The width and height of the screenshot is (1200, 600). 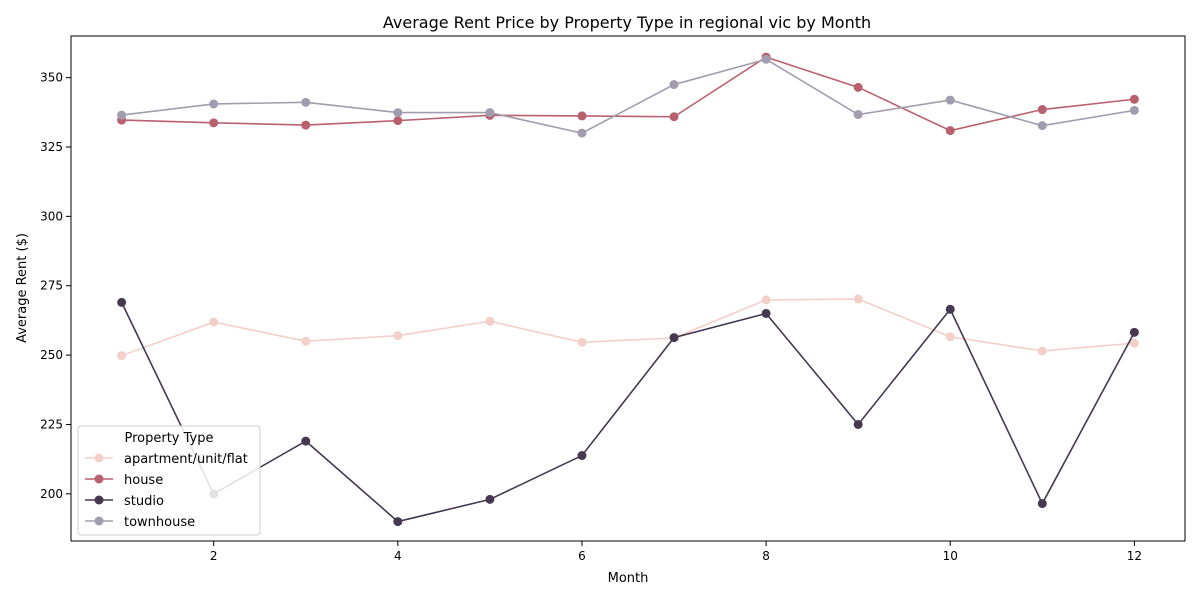 What do you see at coordinates (582, 556) in the screenshot?
I see `x-tick-label: 6` at bounding box center [582, 556].